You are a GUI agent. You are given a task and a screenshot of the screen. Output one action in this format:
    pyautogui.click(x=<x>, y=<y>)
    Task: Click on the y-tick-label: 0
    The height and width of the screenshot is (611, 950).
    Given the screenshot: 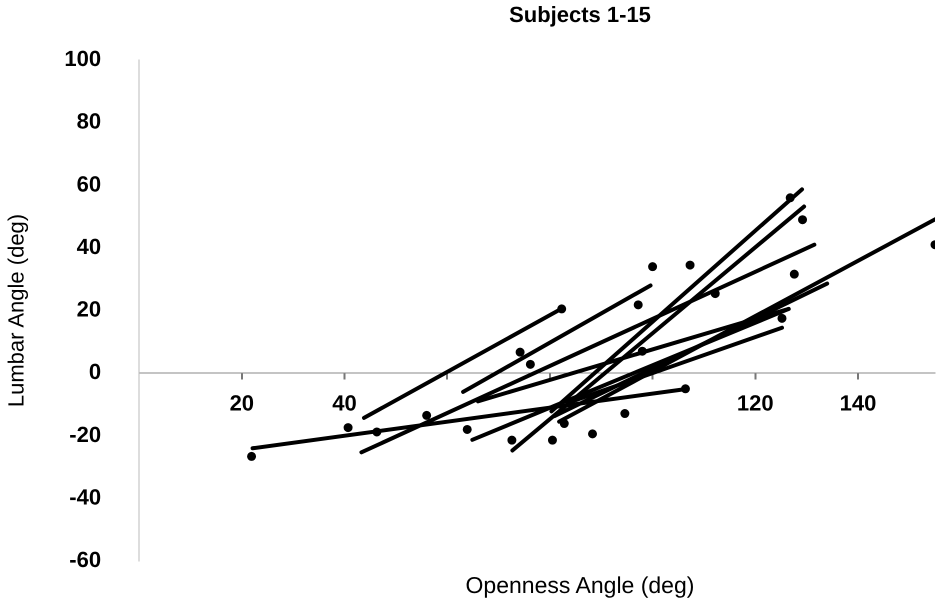 What is the action you would take?
    pyautogui.click(x=95, y=371)
    